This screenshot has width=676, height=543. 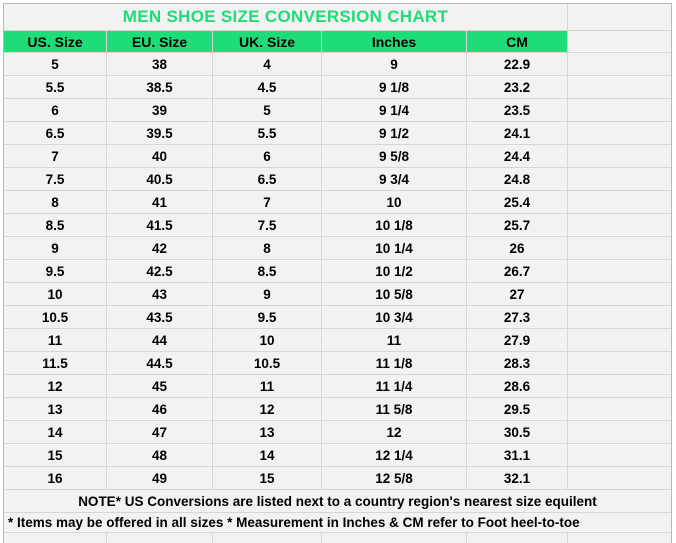 I want to click on table-cell: 39.5, so click(x=159, y=133).